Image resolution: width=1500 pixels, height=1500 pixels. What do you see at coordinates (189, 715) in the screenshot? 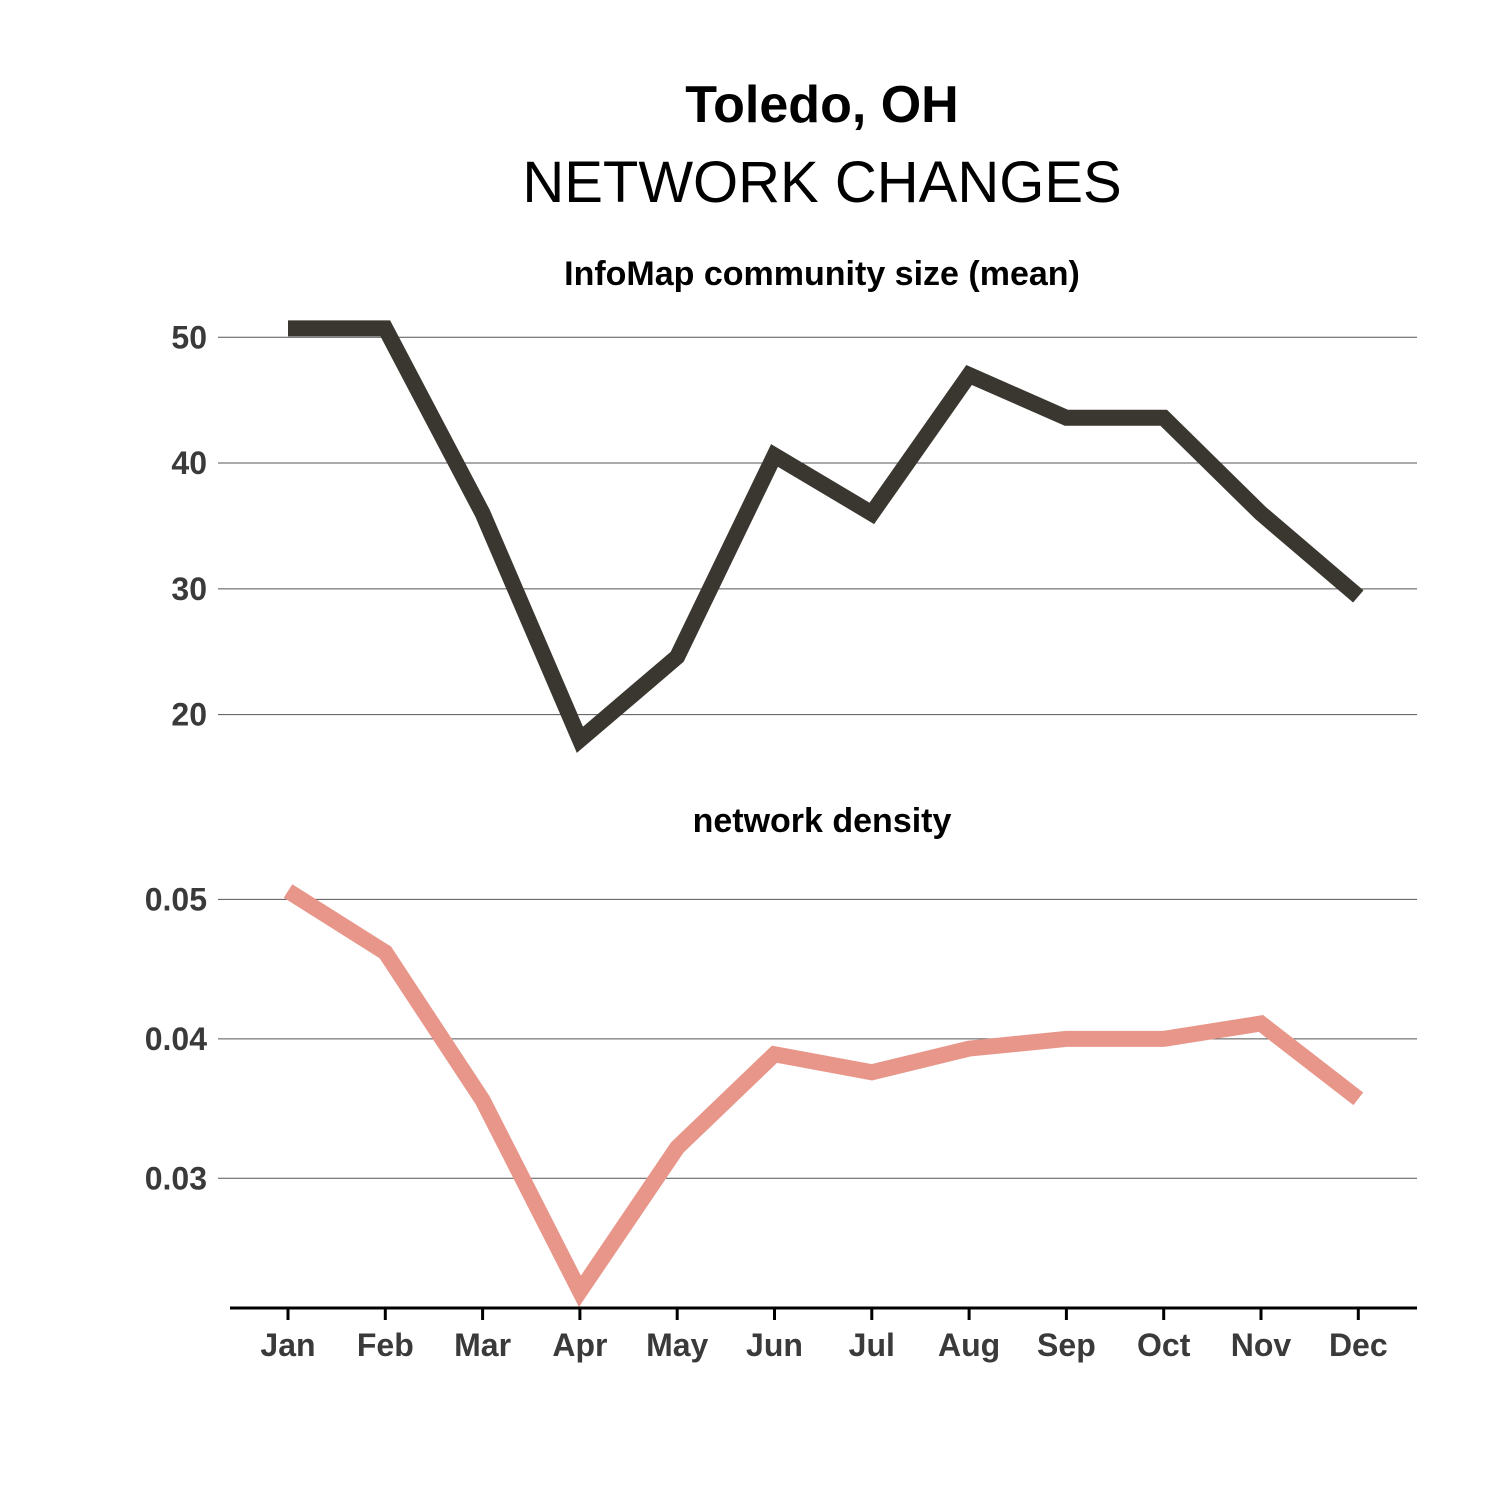
I see `community-size-y-tick-label: 20` at bounding box center [189, 715].